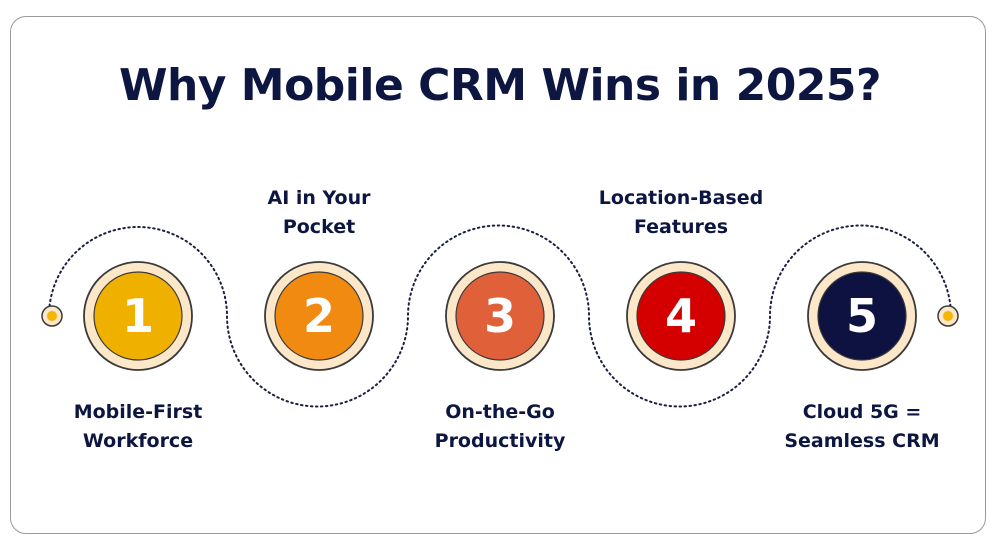 The image size is (1000, 551). What do you see at coordinates (500, 85) in the screenshot?
I see `page-title: Why Mobile CRM Wins in 2025?` at bounding box center [500, 85].